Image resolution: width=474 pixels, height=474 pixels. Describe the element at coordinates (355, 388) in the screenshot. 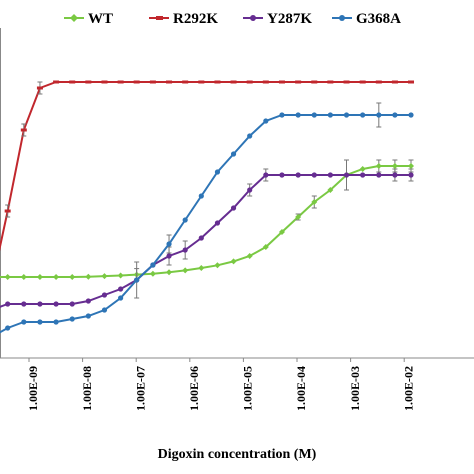

I see `x-tick-label: 1.00E-03` at that location.